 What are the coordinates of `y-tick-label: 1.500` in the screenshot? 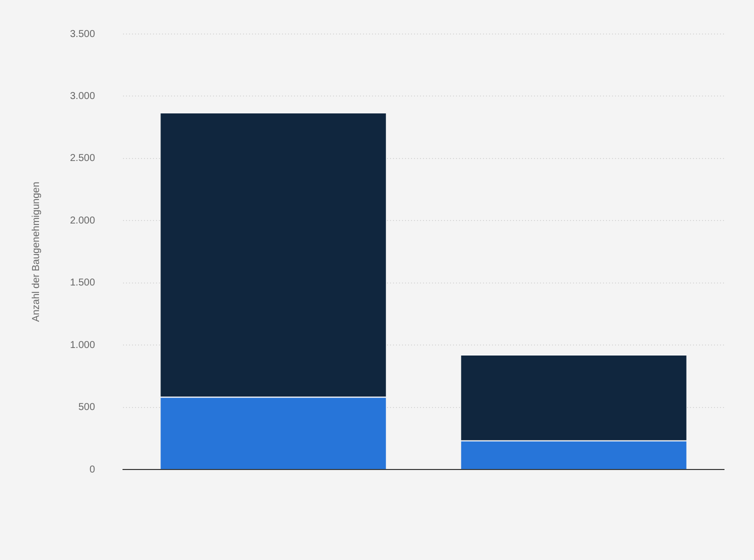 It's located at (83, 283).